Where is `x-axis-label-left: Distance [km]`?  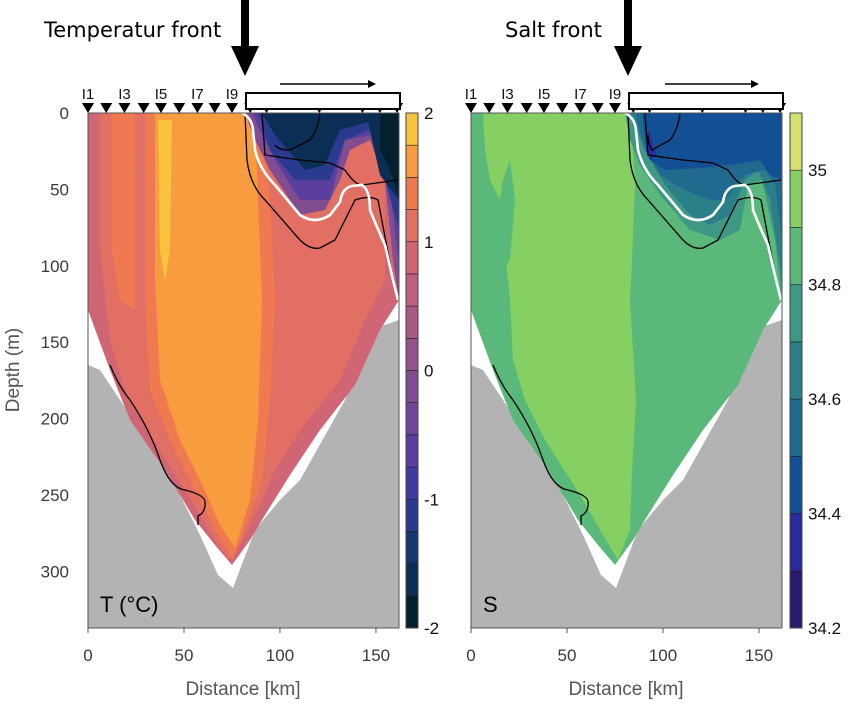 x-axis-label-left: Distance [km] is located at coordinates (242, 689).